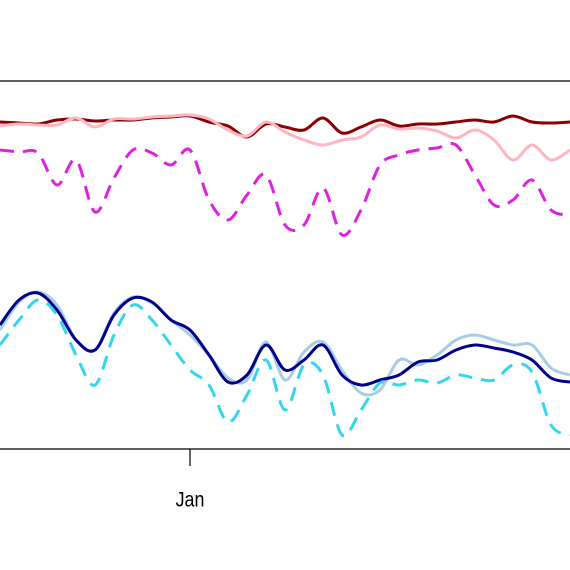  Describe the element at coordinates (190, 500) in the screenshot. I see `x-tick-label: Jan` at that location.